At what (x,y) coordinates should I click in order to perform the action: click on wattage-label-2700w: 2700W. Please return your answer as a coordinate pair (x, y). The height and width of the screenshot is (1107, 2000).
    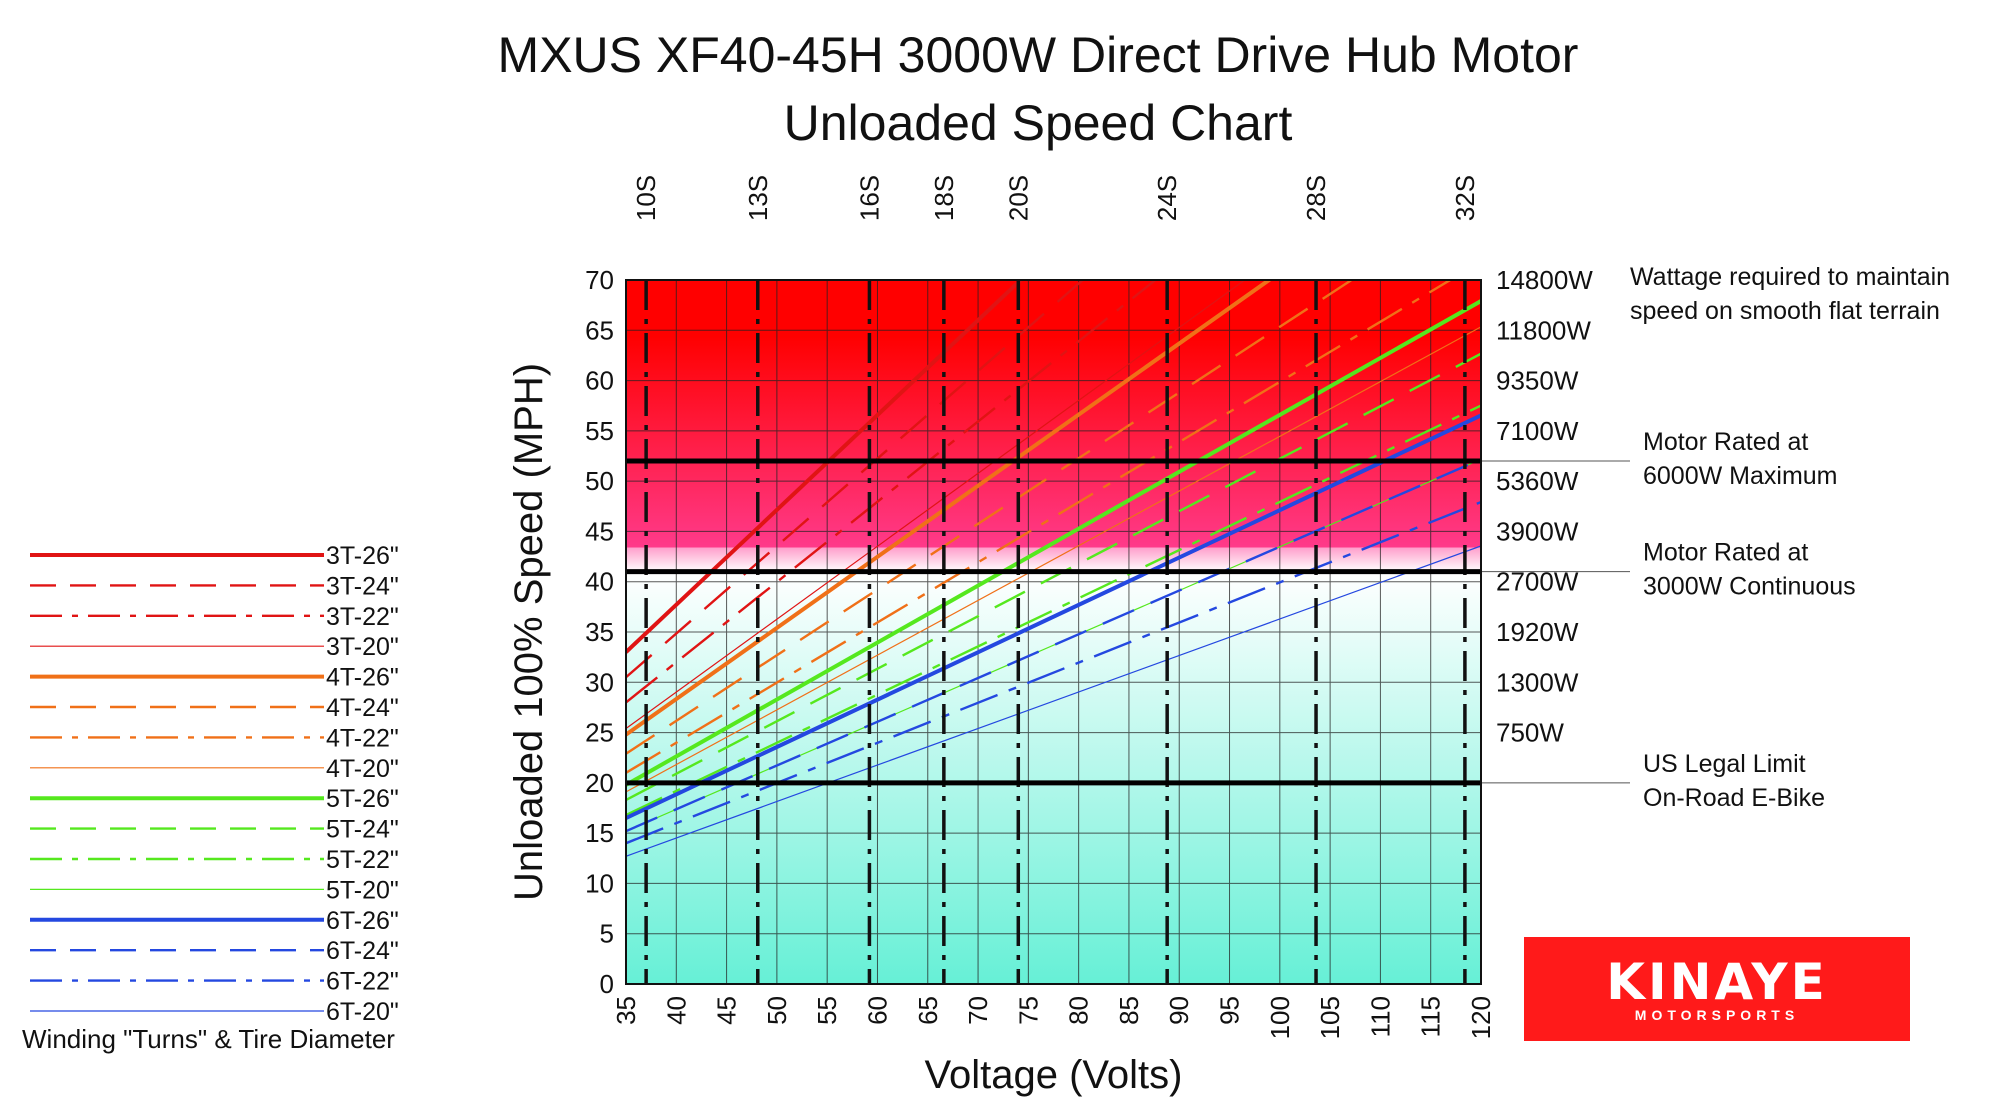
    Looking at the image, I should click on (1537, 582).